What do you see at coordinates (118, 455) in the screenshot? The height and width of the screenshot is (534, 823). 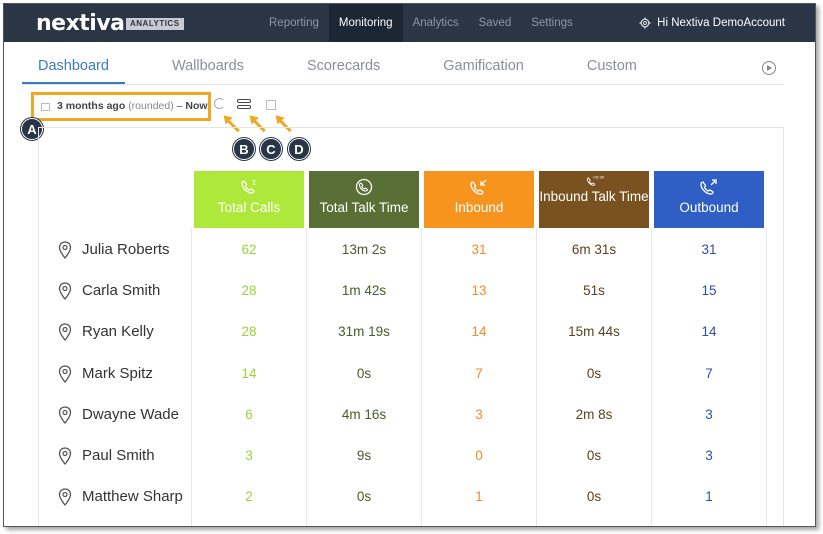 I see `agent-name: Paul Smith` at bounding box center [118, 455].